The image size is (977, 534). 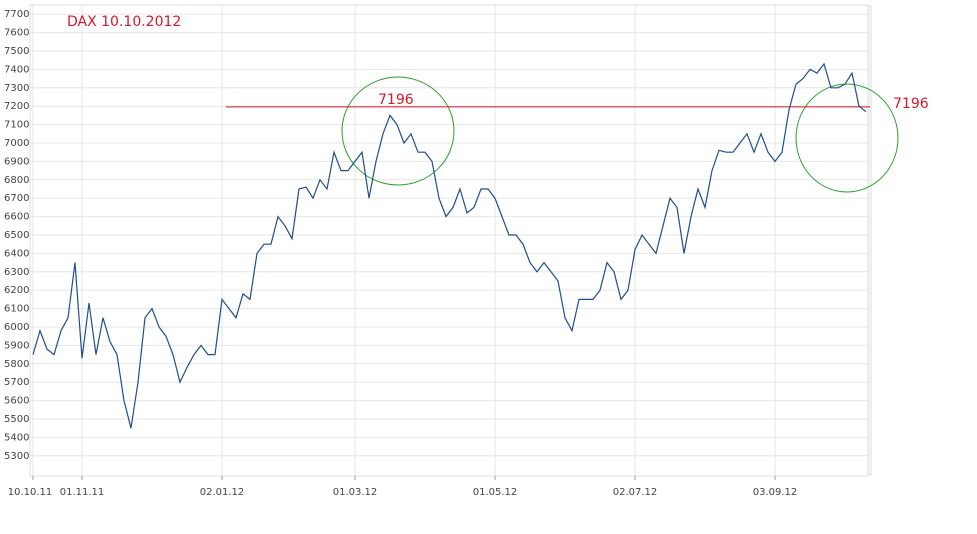 I want to click on y-tick-label: 7100, so click(x=16, y=125).